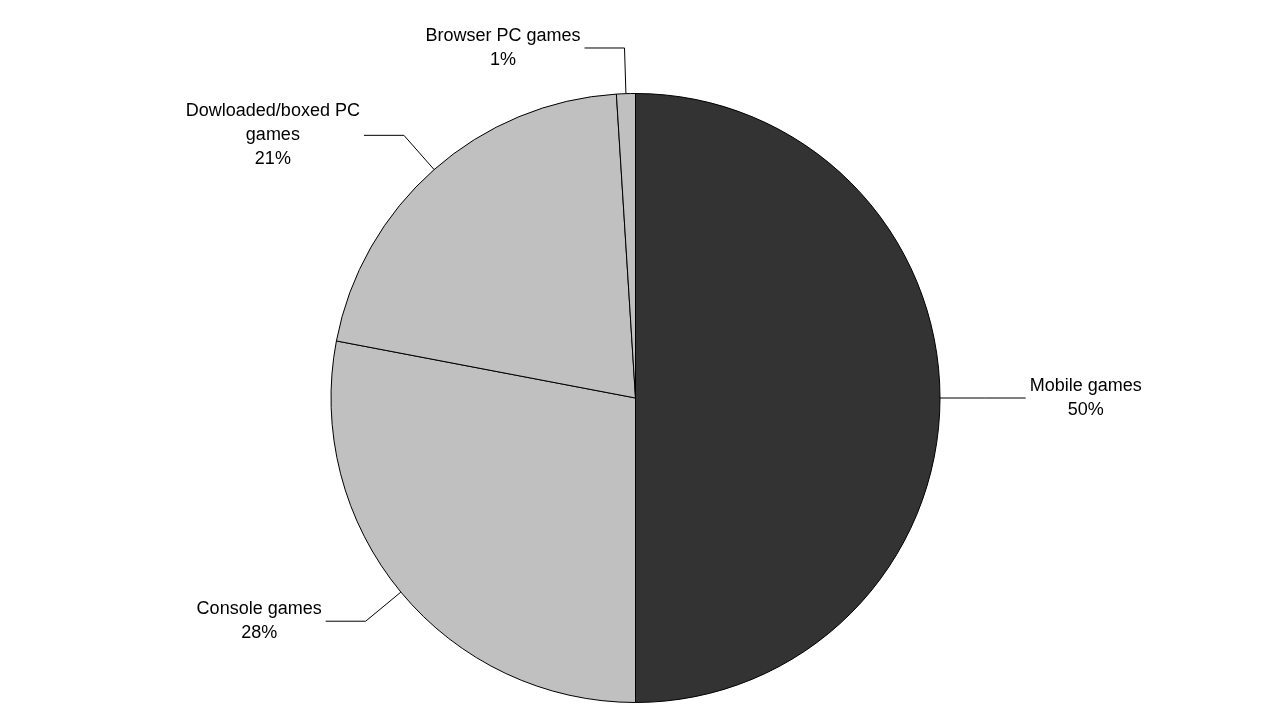 This screenshot has width=1271, height=710. Describe the element at coordinates (1085, 408) in the screenshot. I see `data-label: 50%` at that location.